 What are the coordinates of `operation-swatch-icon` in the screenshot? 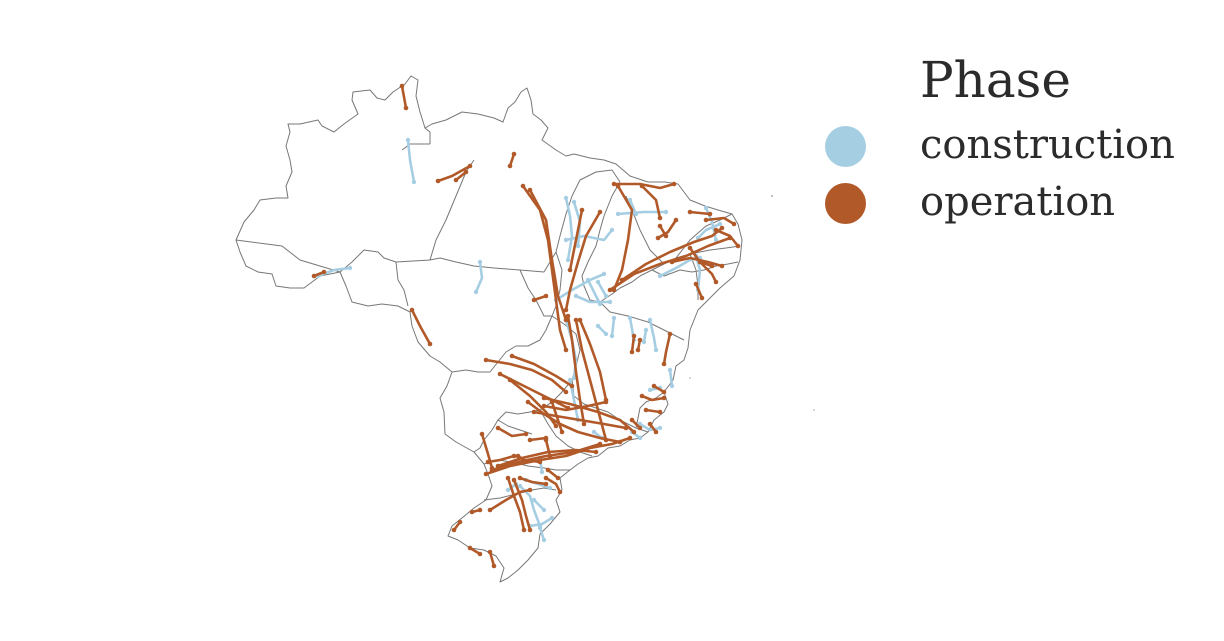 It's located at (845, 203).